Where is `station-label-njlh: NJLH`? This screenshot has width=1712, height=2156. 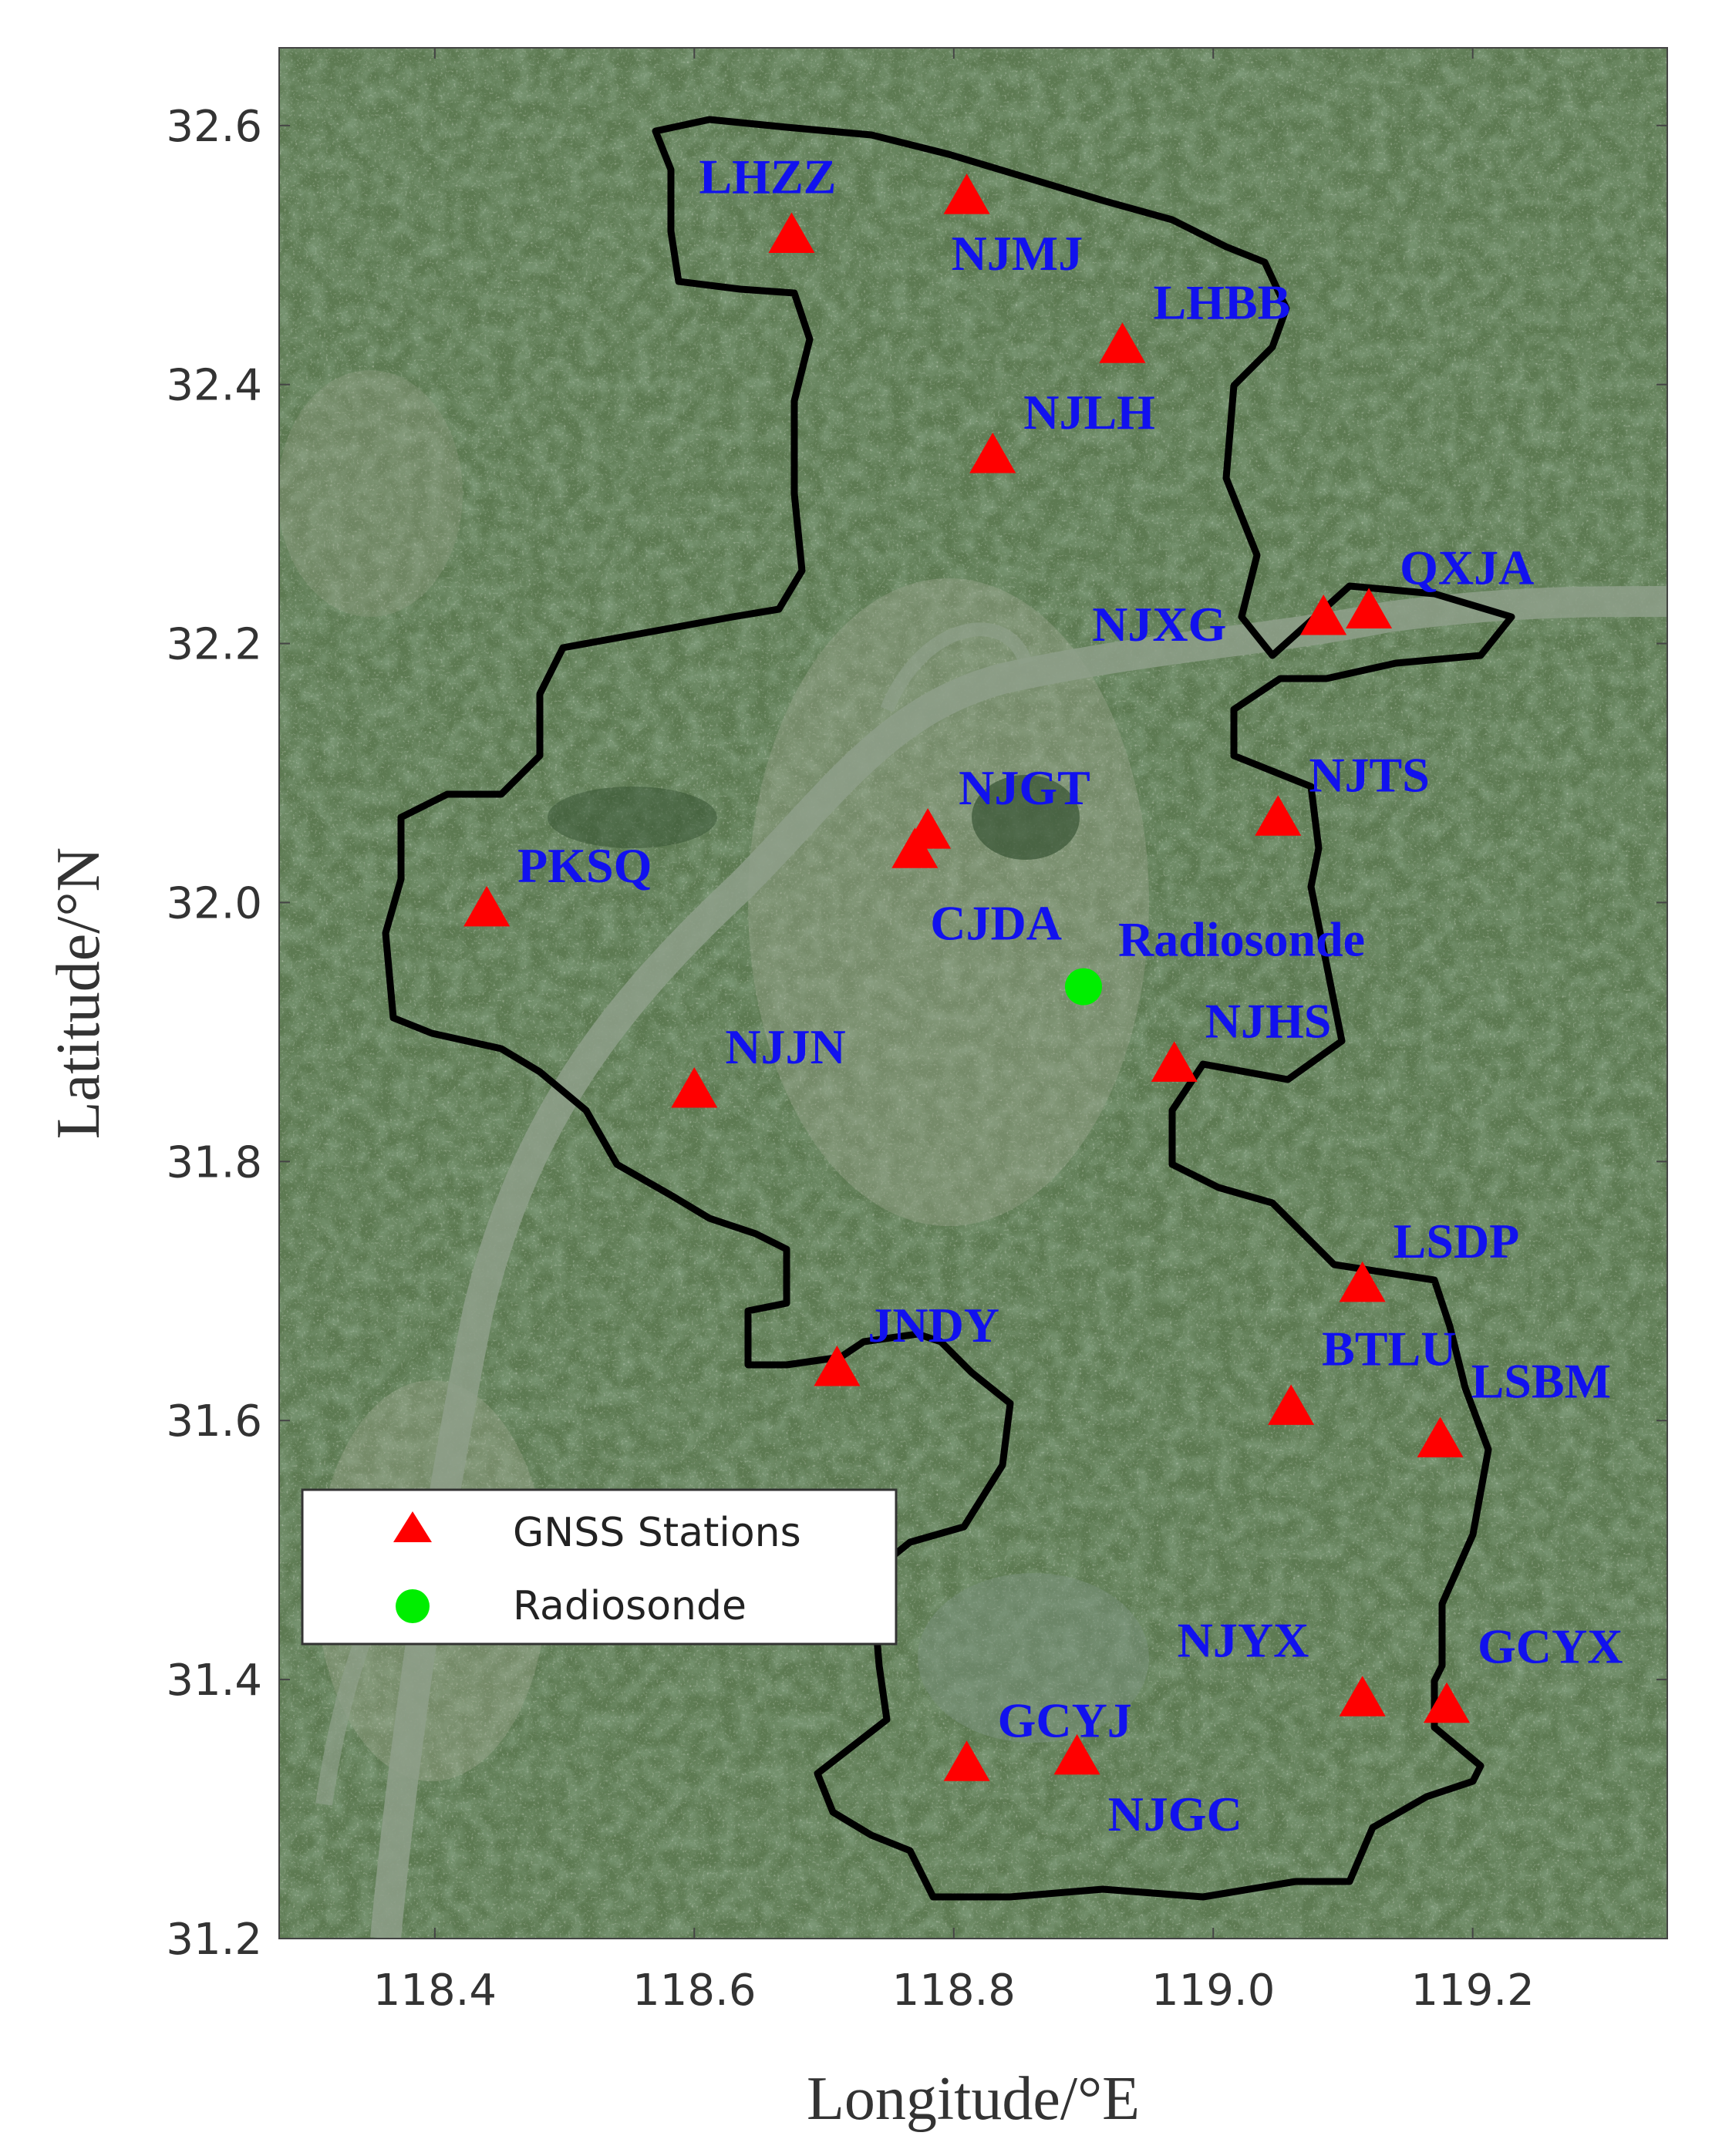
station-label-njlh: NJLH is located at coordinates (1089, 412).